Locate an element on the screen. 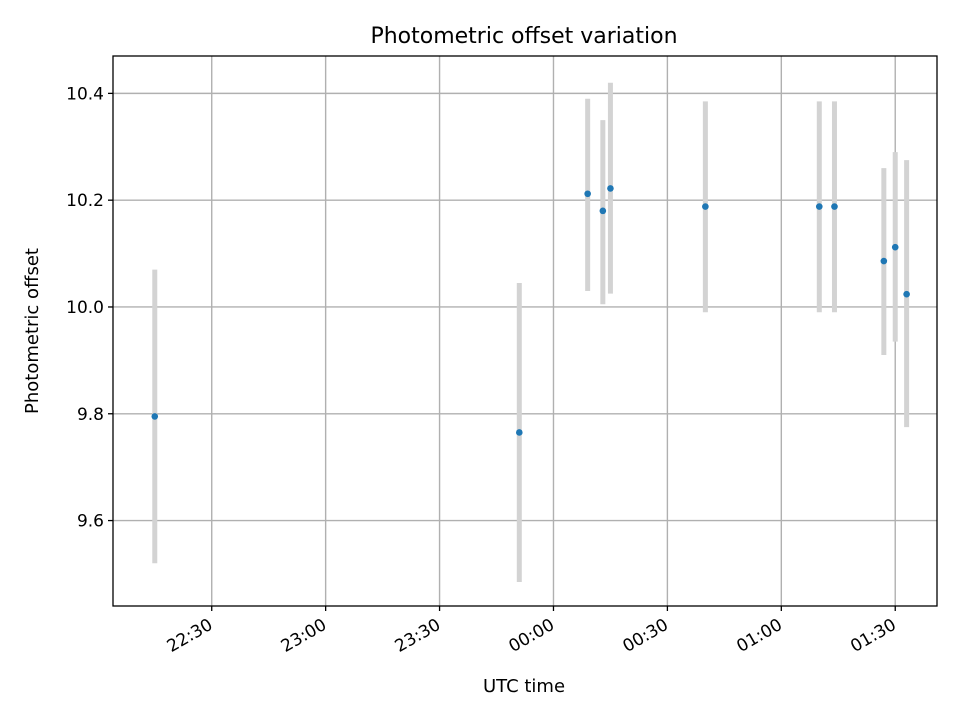  x-tick-label: 00:00 is located at coordinates (532, 636).